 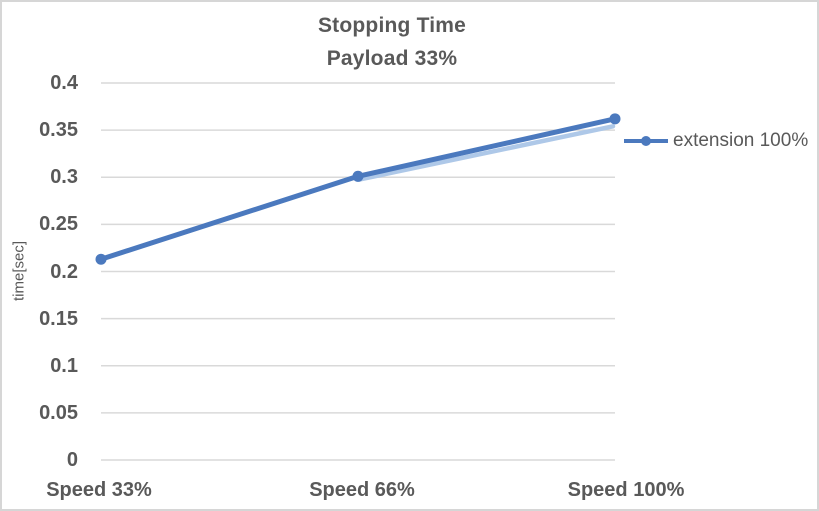 I want to click on legend-line-marker-icon, so click(x=646, y=141).